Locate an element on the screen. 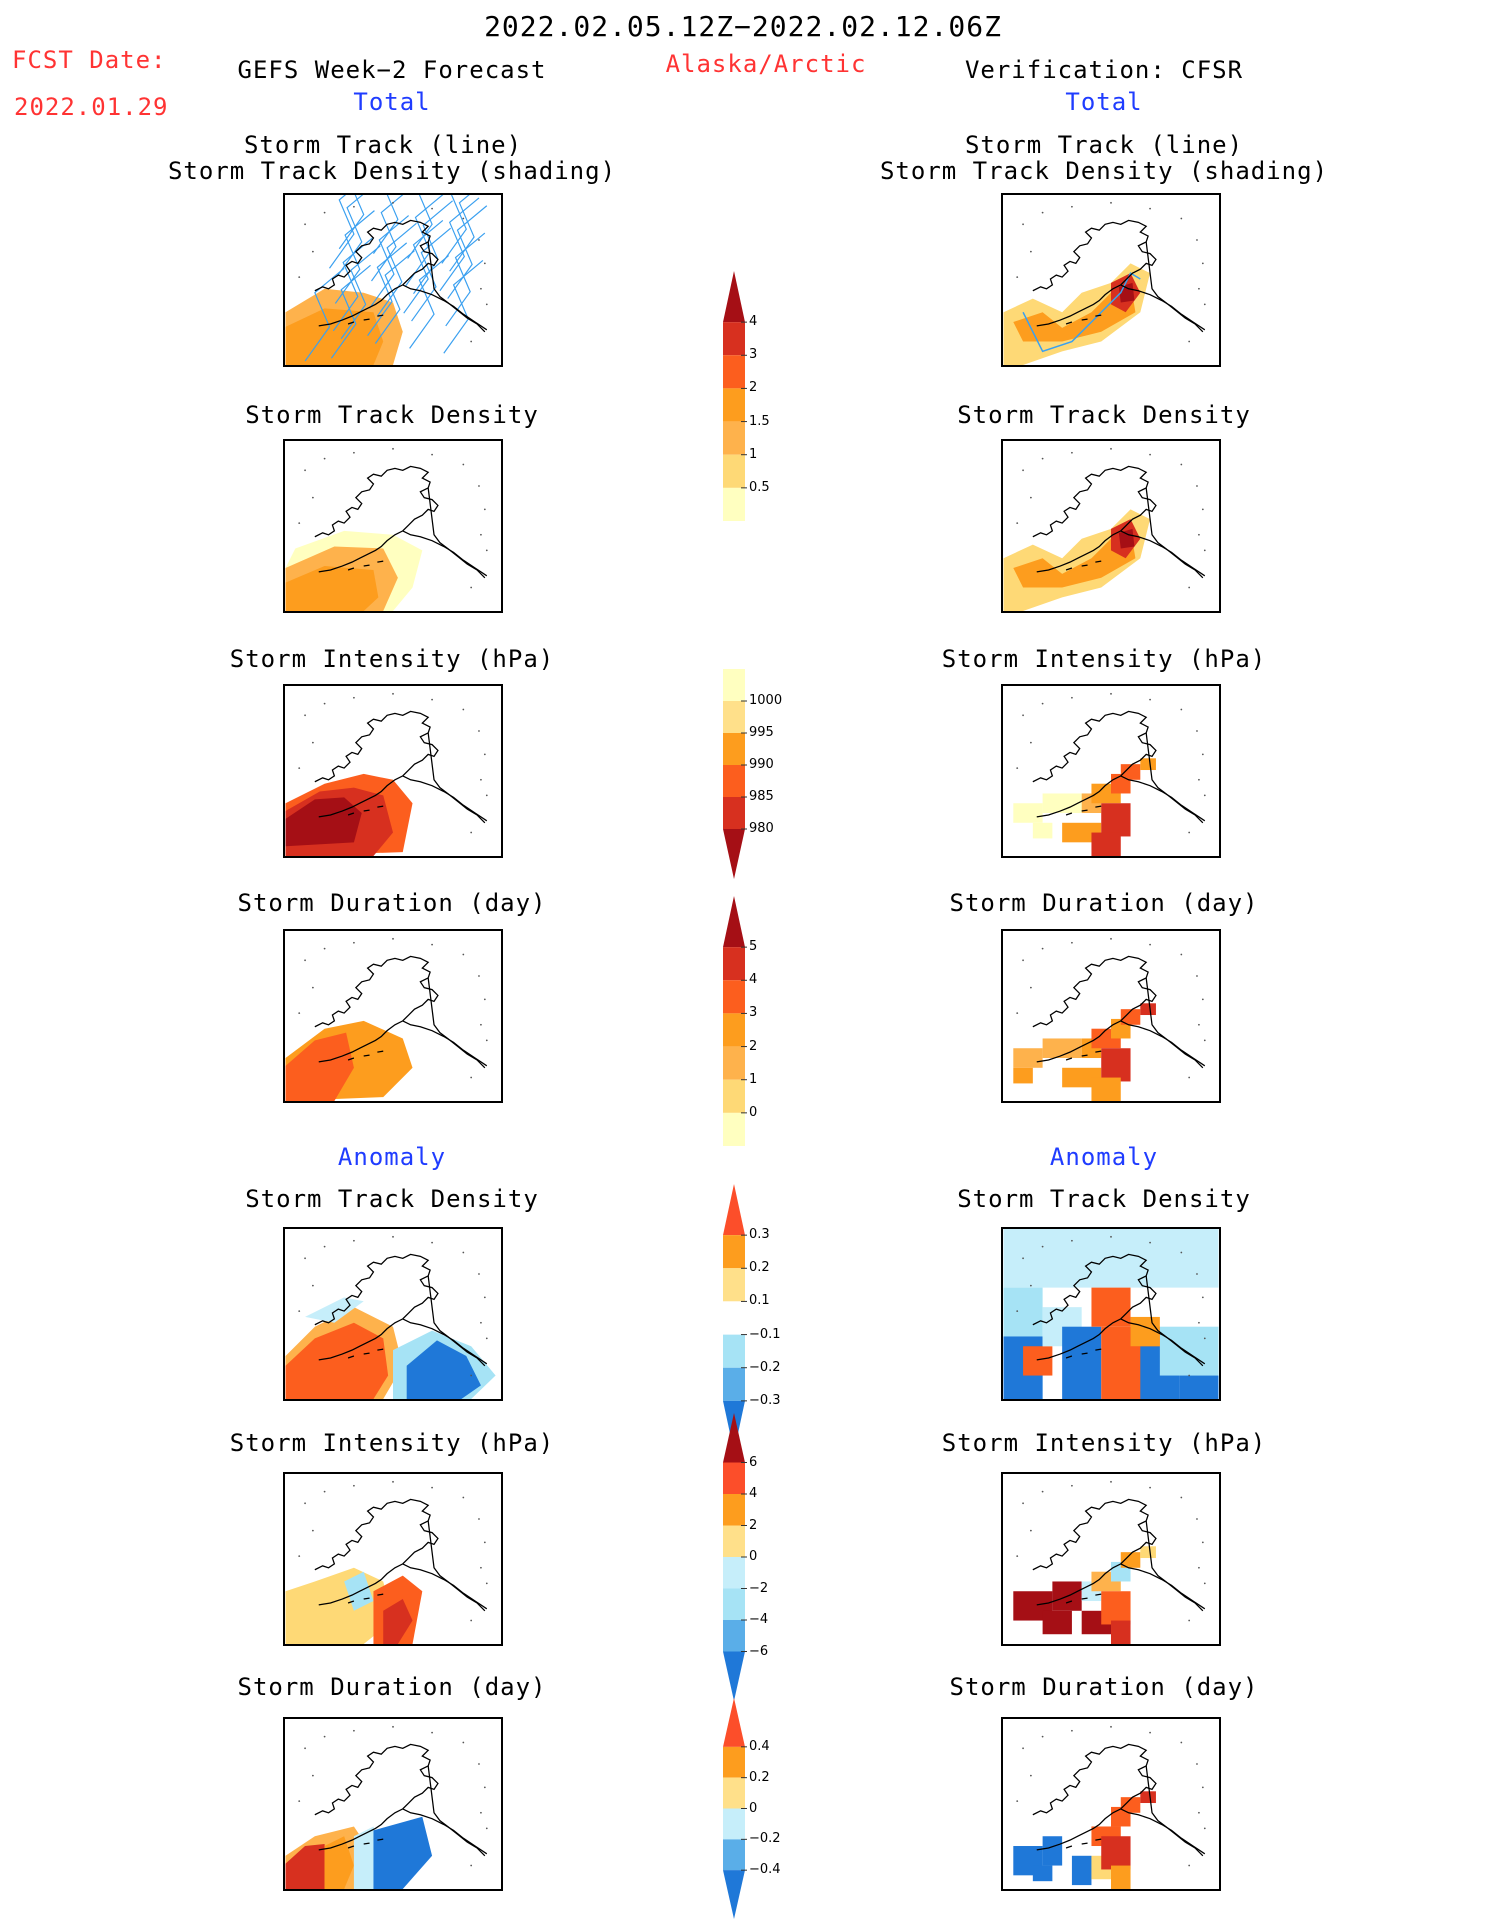  colorbar-graphic is located at coordinates (735, 1808).